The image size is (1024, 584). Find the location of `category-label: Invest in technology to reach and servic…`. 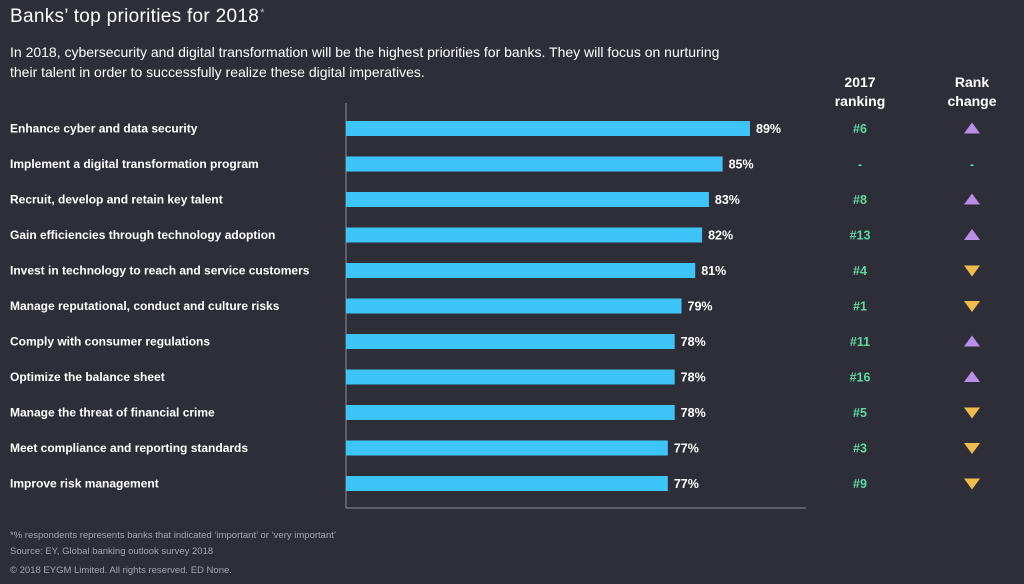

category-label: Invest in technology to reach and servic… is located at coordinates (160, 271).